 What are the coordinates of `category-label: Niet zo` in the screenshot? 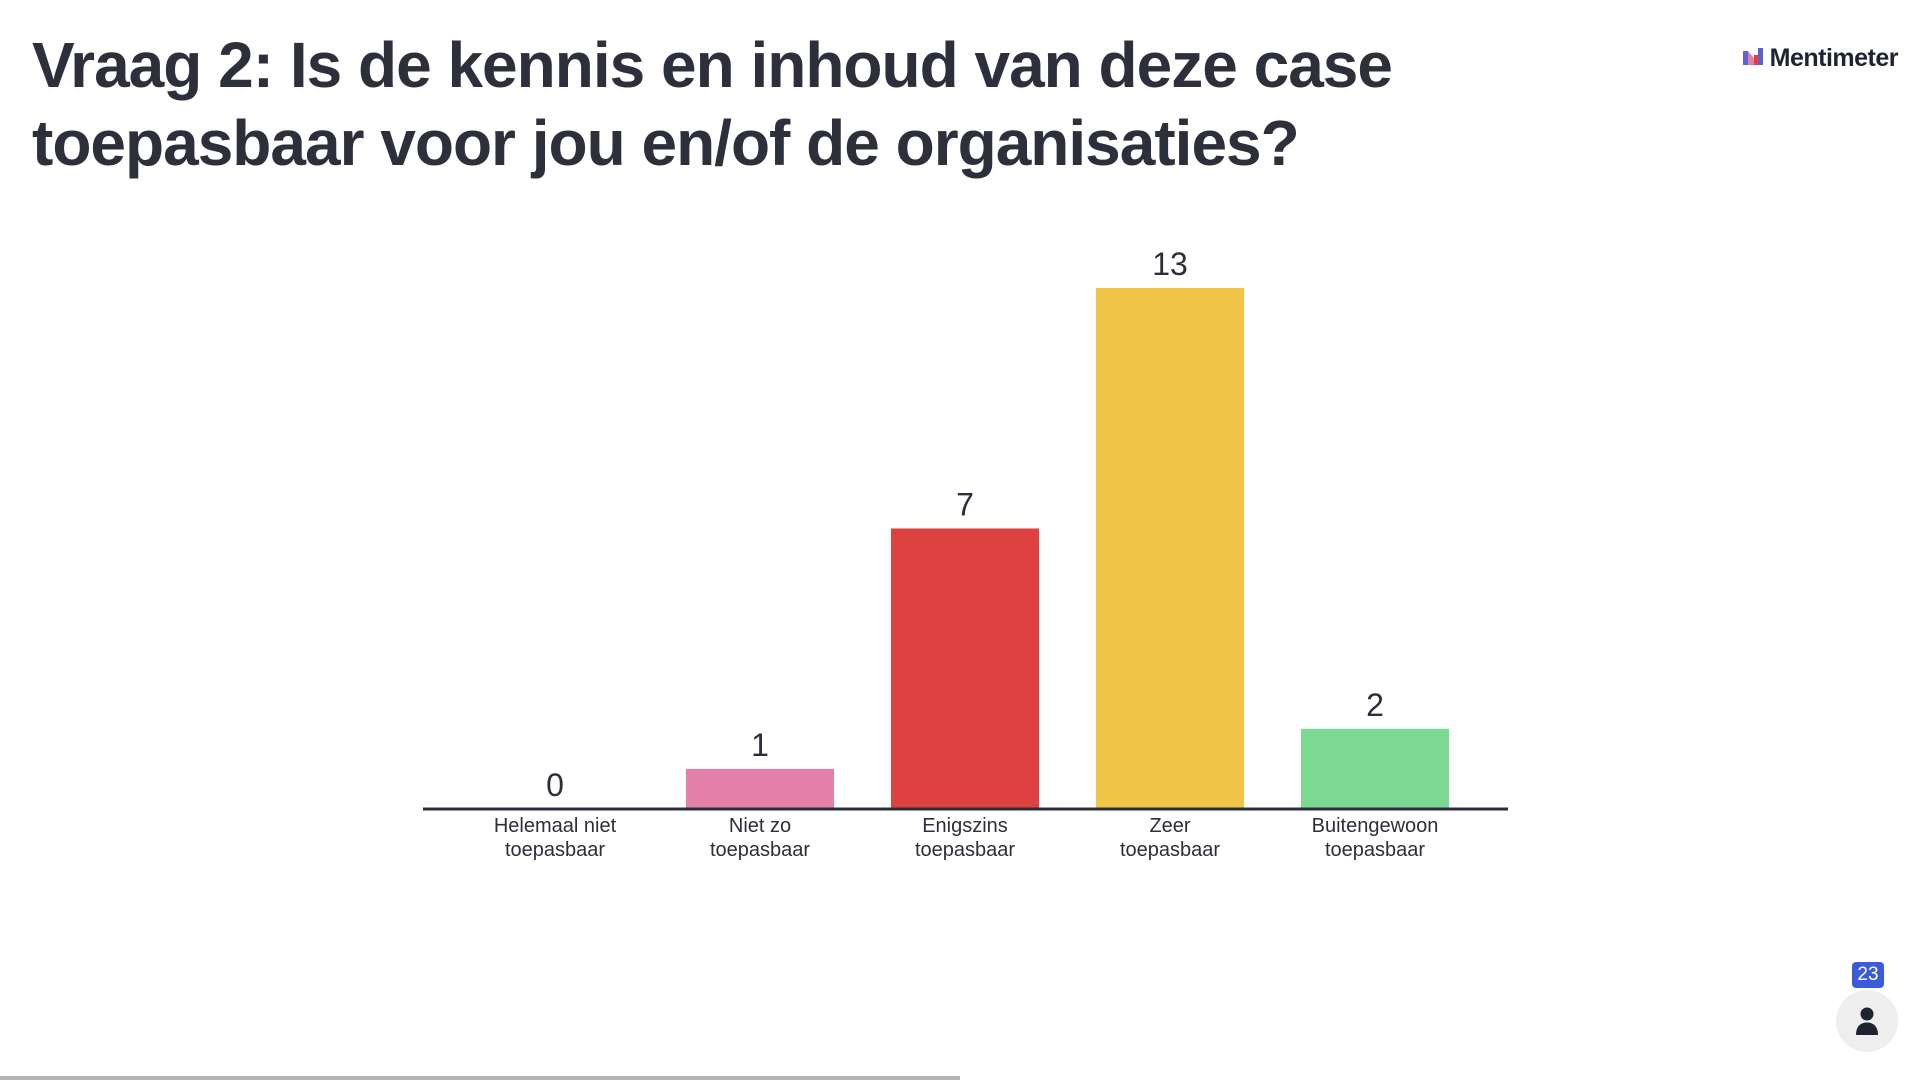 It's located at (760, 826).